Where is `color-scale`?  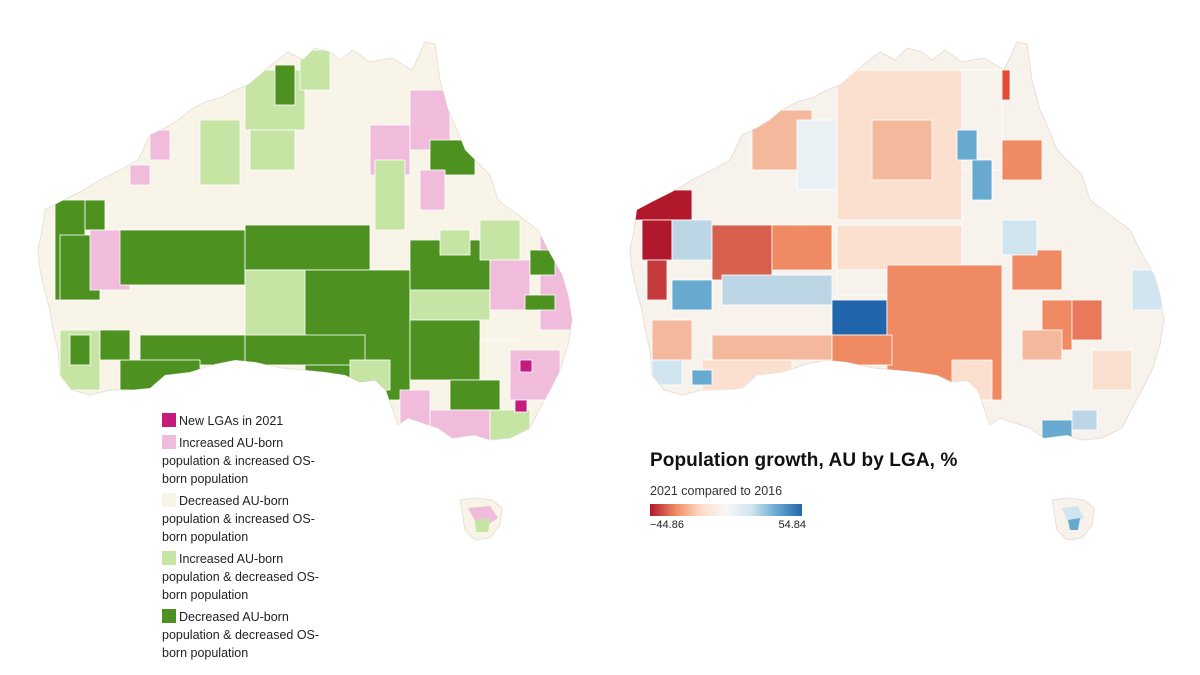 color-scale is located at coordinates (726, 511).